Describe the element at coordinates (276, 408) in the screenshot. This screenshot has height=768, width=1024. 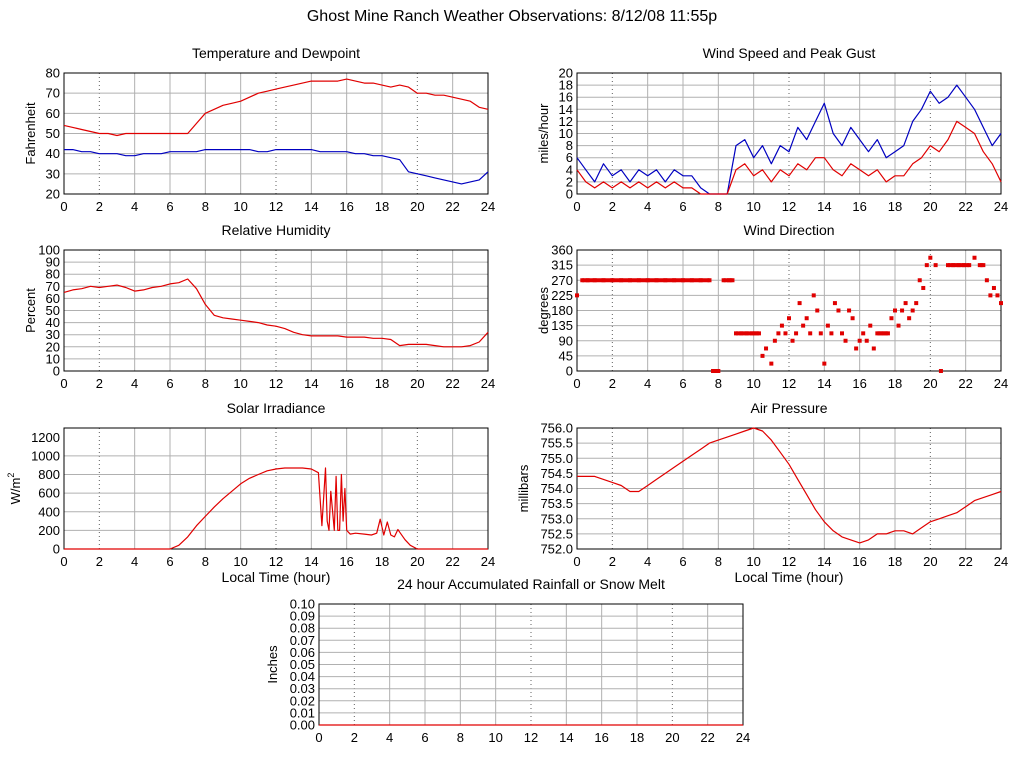
I see `solar-title: Solar Irradiance` at that location.